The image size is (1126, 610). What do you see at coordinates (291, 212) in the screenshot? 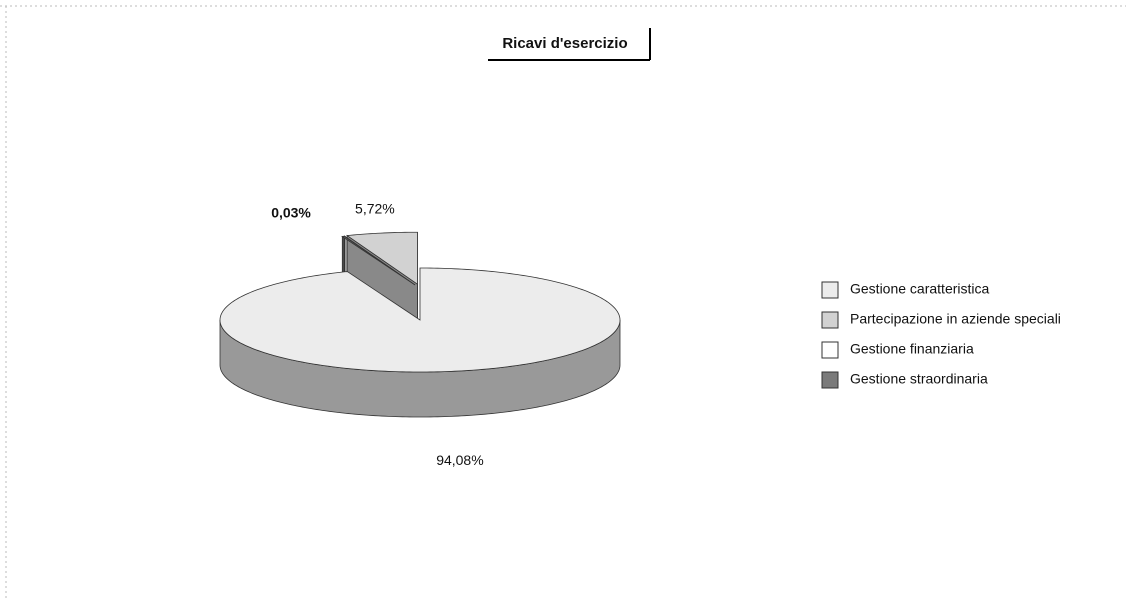
I see `data-label: 0,03%` at bounding box center [291, 212].